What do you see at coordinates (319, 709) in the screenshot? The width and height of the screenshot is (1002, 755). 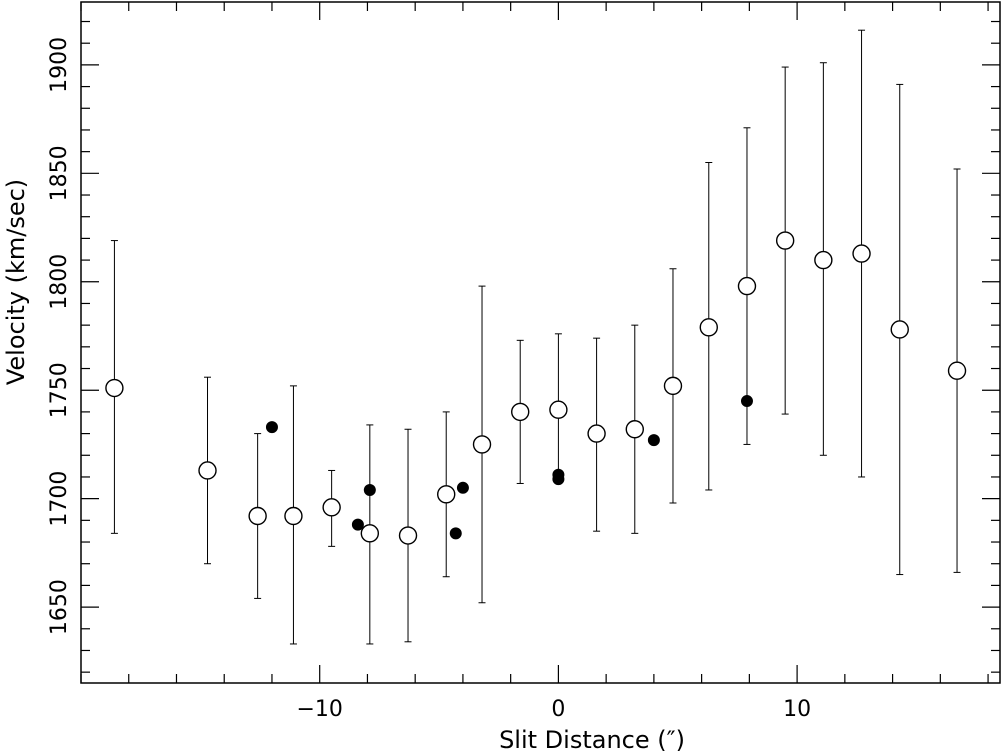 I see `x-tick-label: −10` at bounding box center [319, 709].